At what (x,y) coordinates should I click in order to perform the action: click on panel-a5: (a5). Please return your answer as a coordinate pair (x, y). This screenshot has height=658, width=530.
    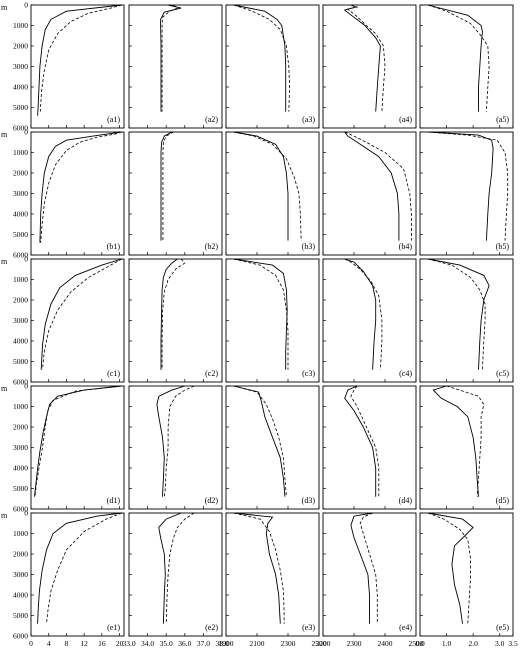
    Looking at the image, I should click on (466, 66).